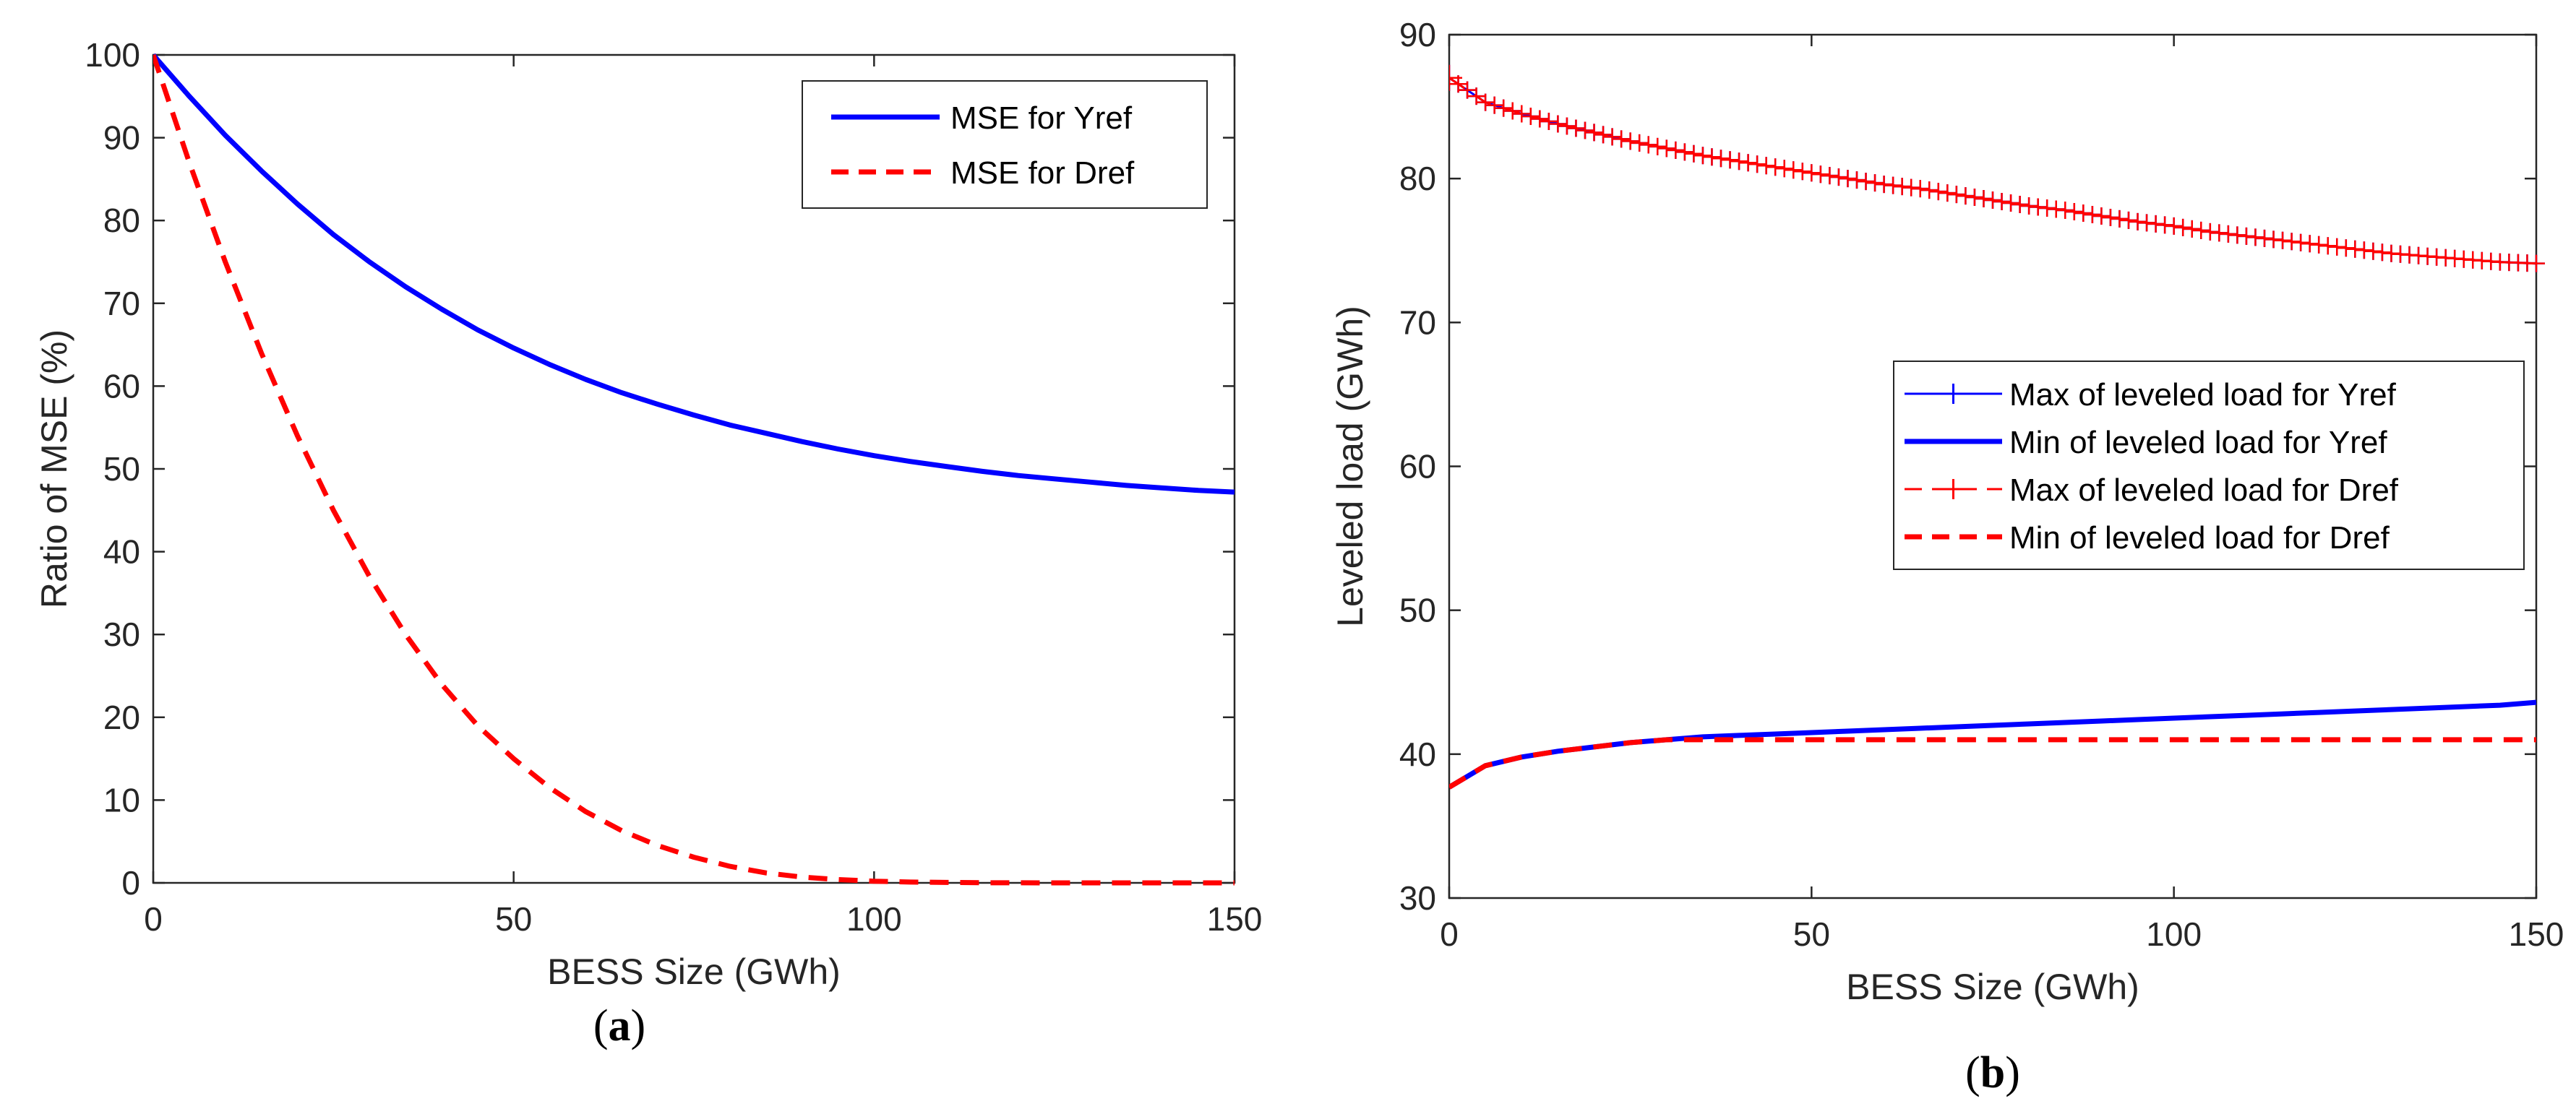  Describe the element at coordinates (130, 883) in the screenshot. I see `y-tick-label: 0` at that location.